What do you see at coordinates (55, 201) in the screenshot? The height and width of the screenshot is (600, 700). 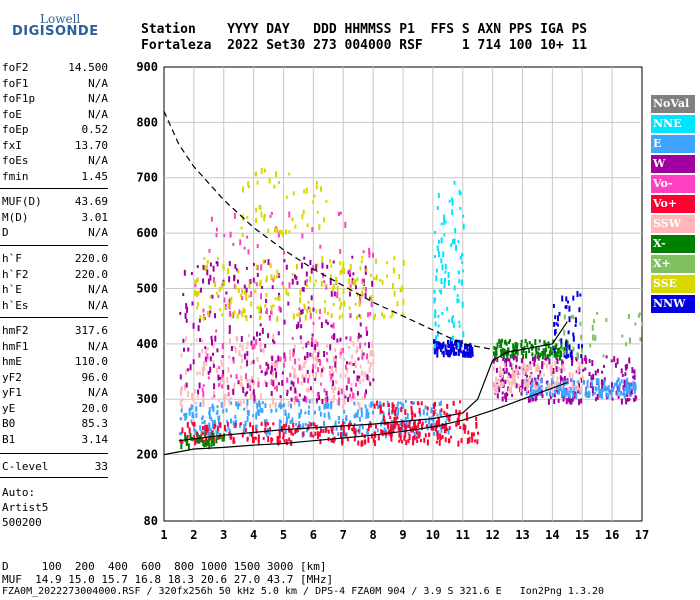 I see `param-row: MUF(D) 43.69` at bounding box center [55, 201].